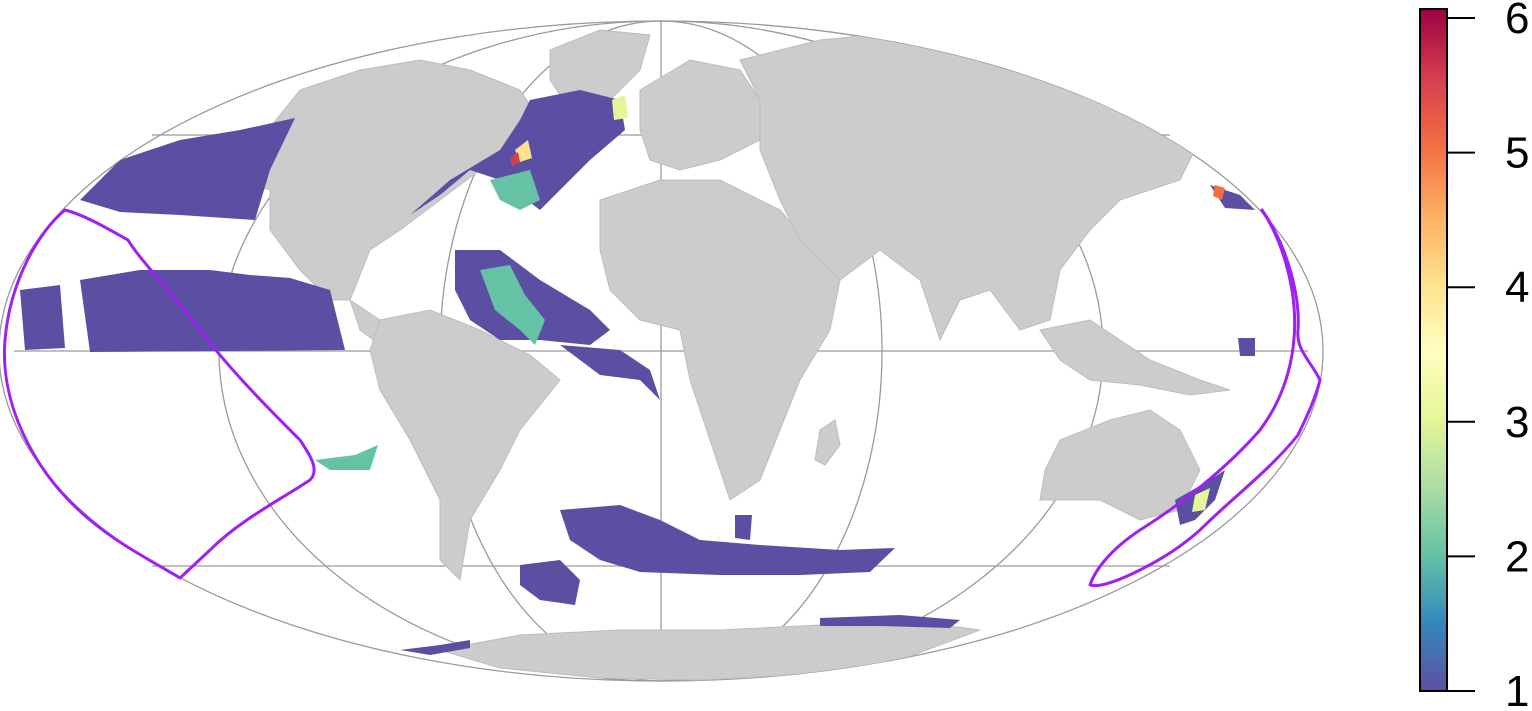 This screenshot has height=711, width=1532. Describe the element at coordinates (720, 340) in the screenshot. I see `africa` at that location.